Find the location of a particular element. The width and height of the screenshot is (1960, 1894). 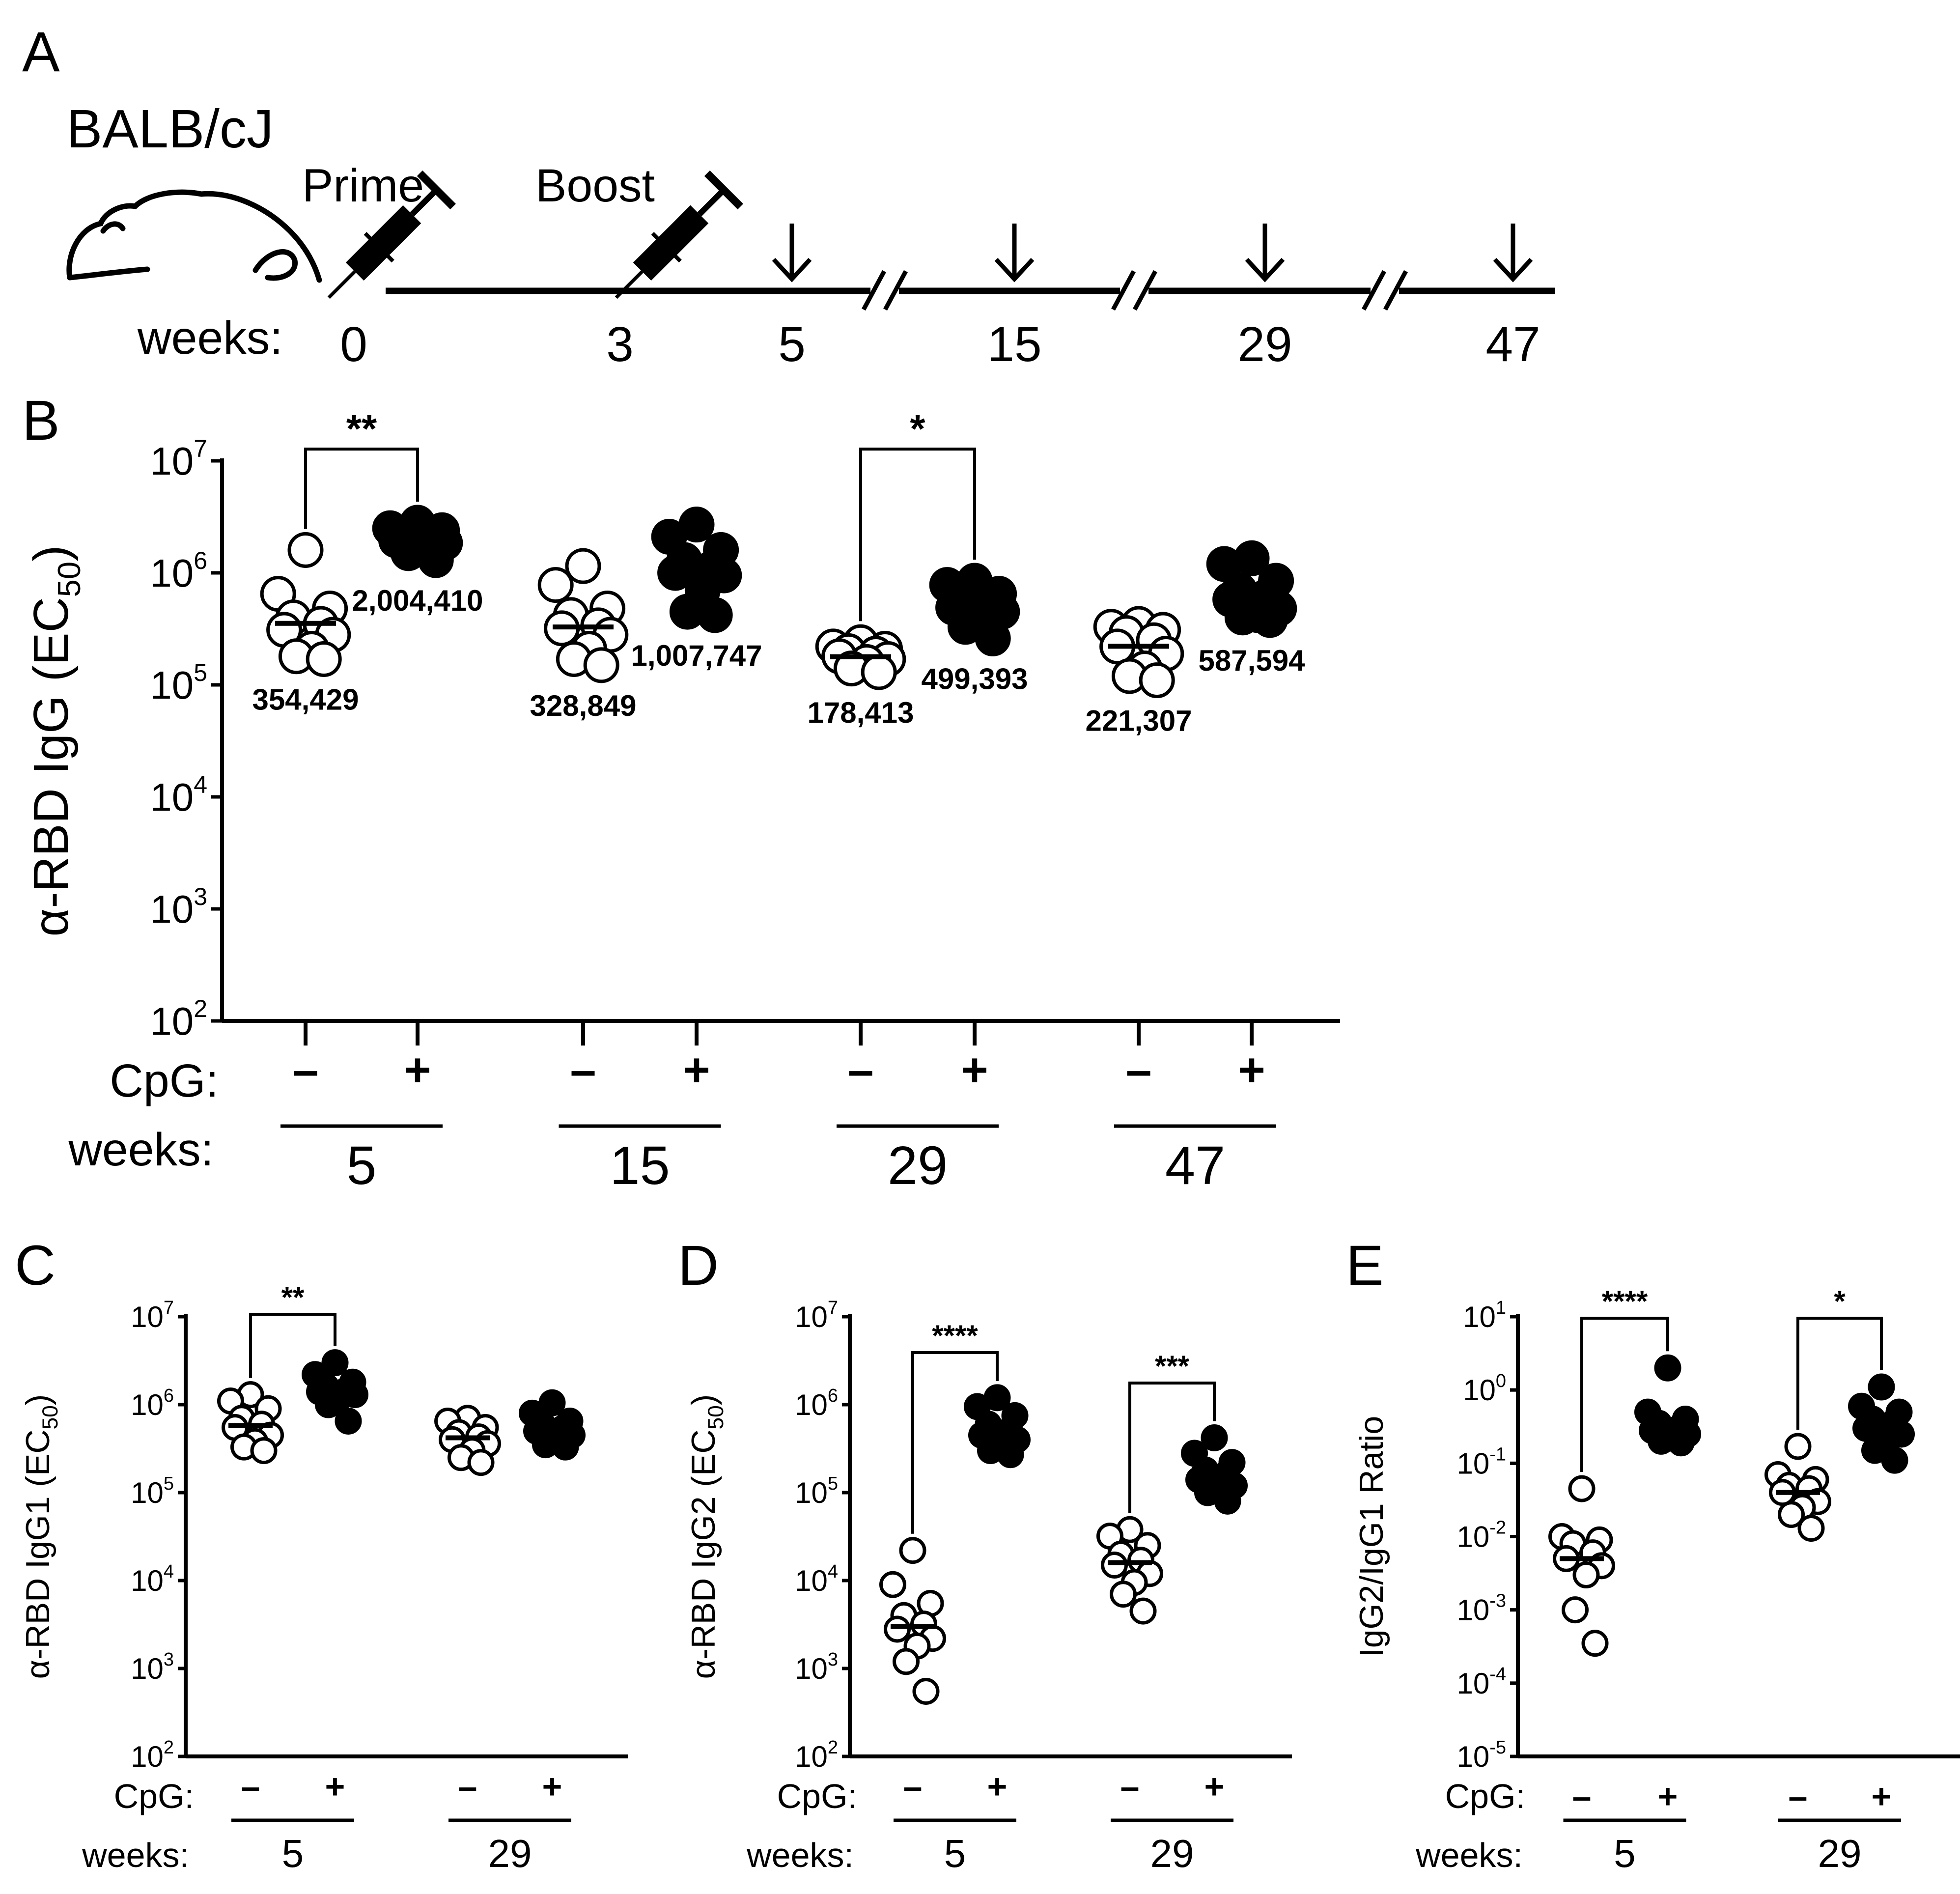

timeline-weeks-label: weeks: is located at coordinates (210, 338).